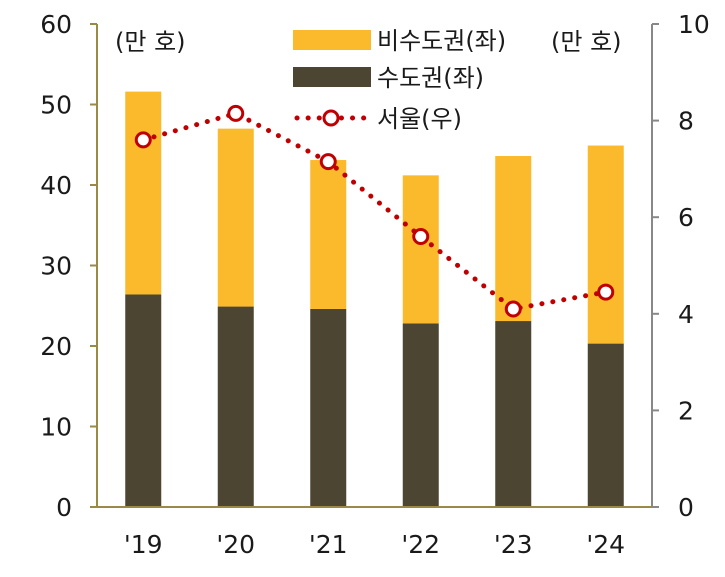  Describe the element at coordinates (686, 507) in the screenshot. I see `right-tick-label: 0` at that location.